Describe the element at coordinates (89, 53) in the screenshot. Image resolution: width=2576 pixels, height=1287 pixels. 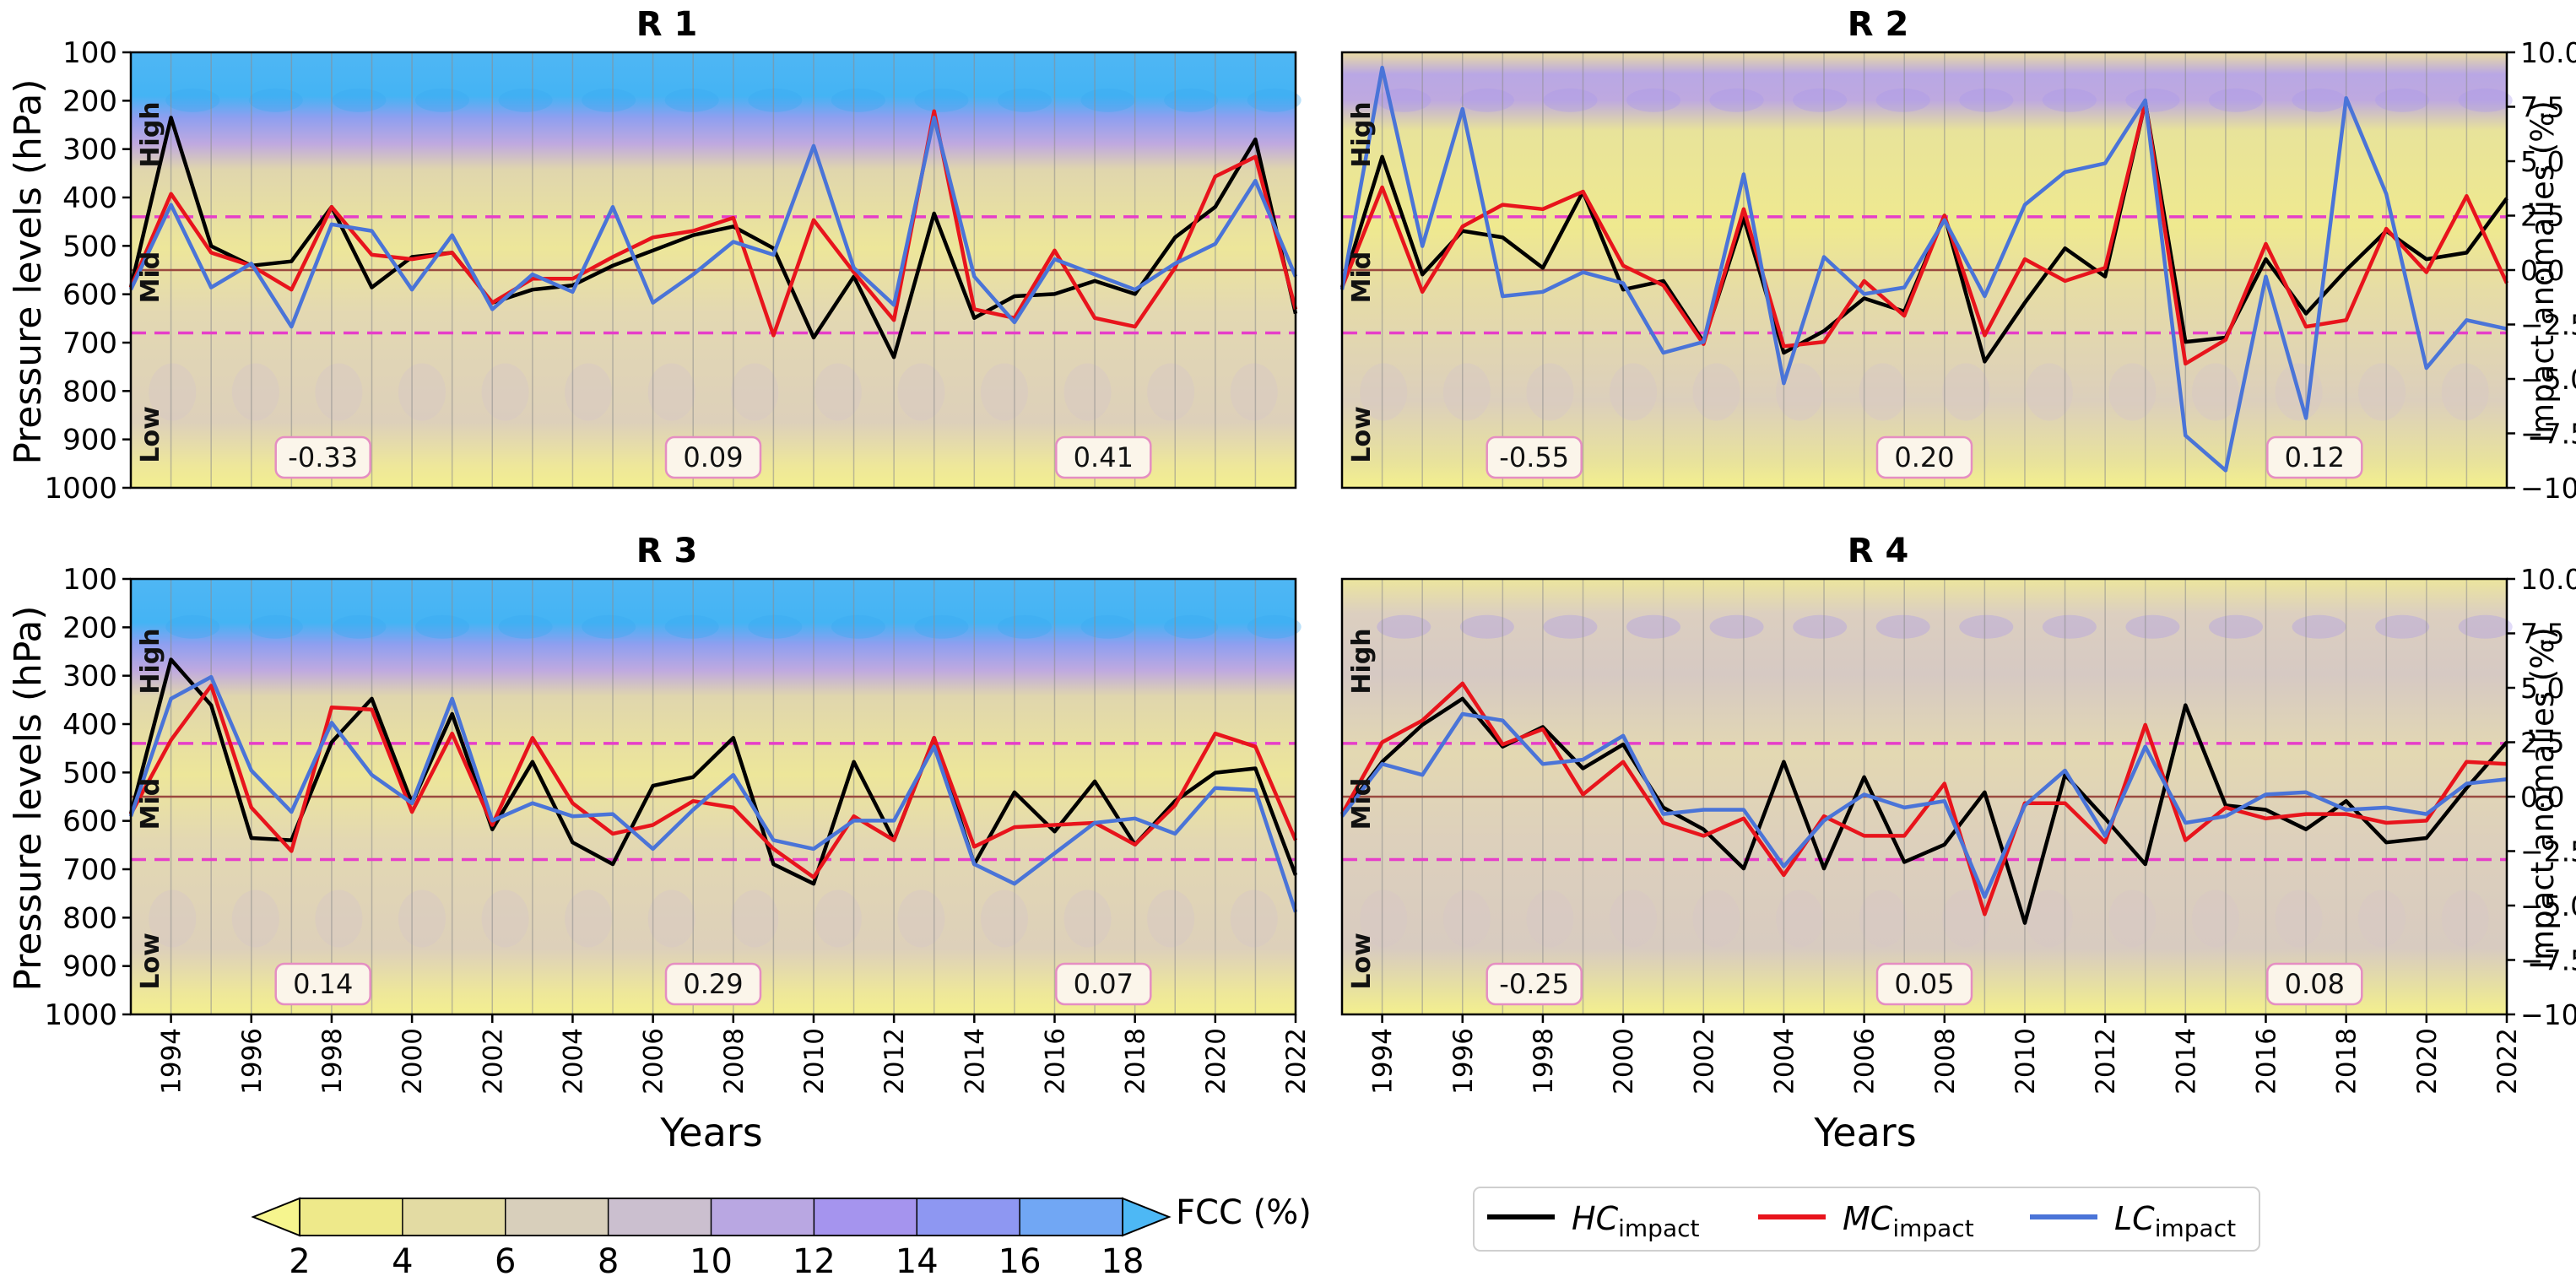
I see `y-tick-label: 100` at that location.